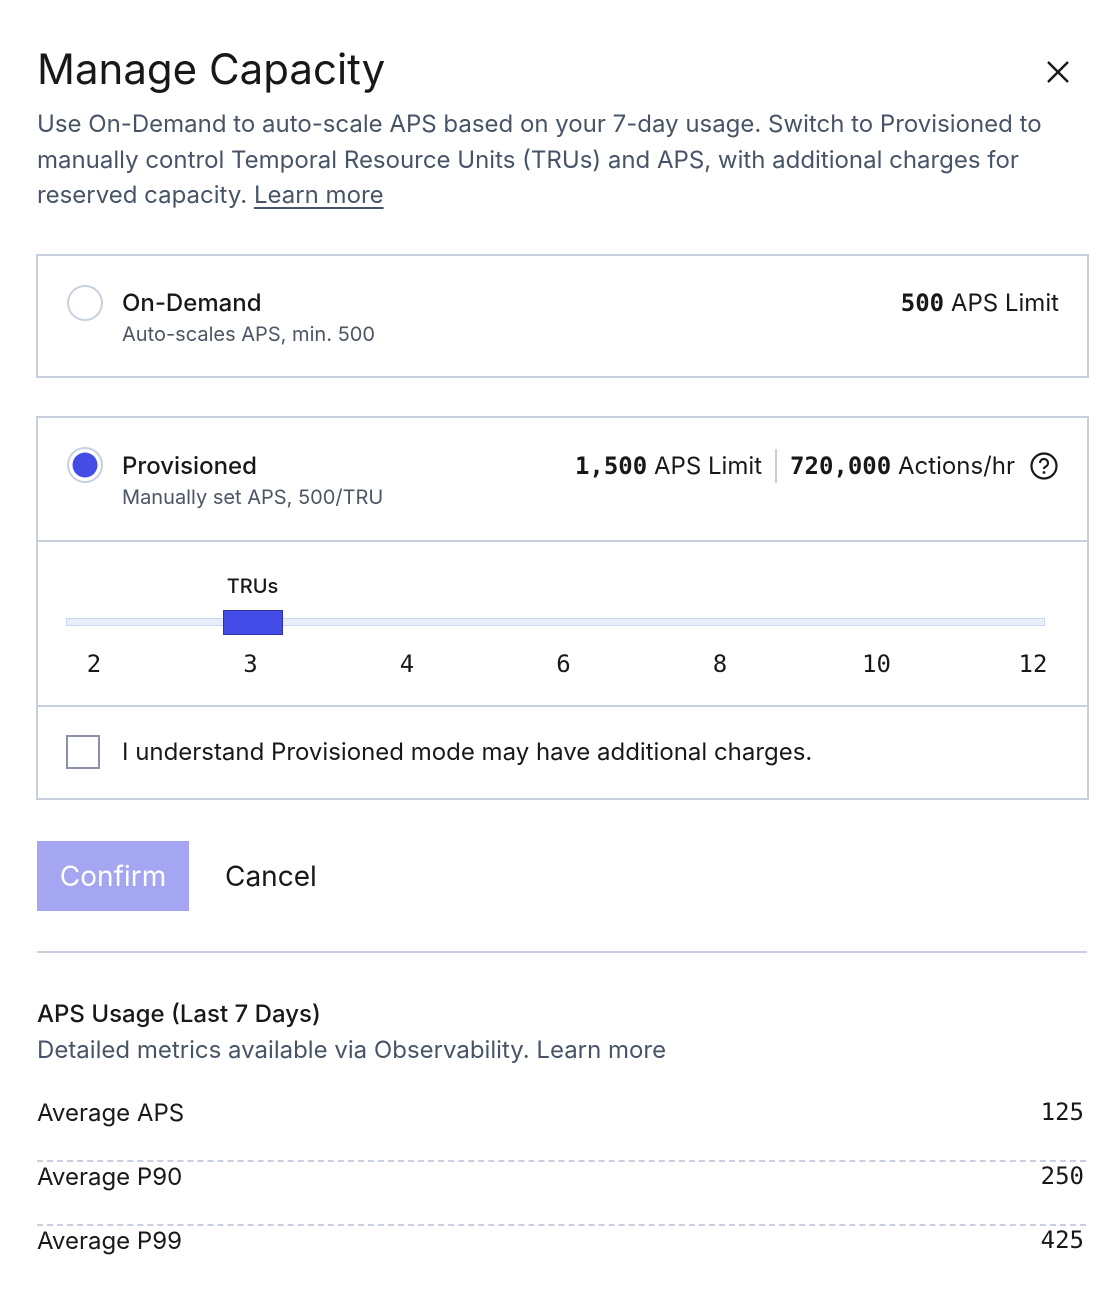  What do you see at coordinates (1062, 1112) in the screenshot?
I see `usage-value: 125` at bounding box center [1062, 1112].